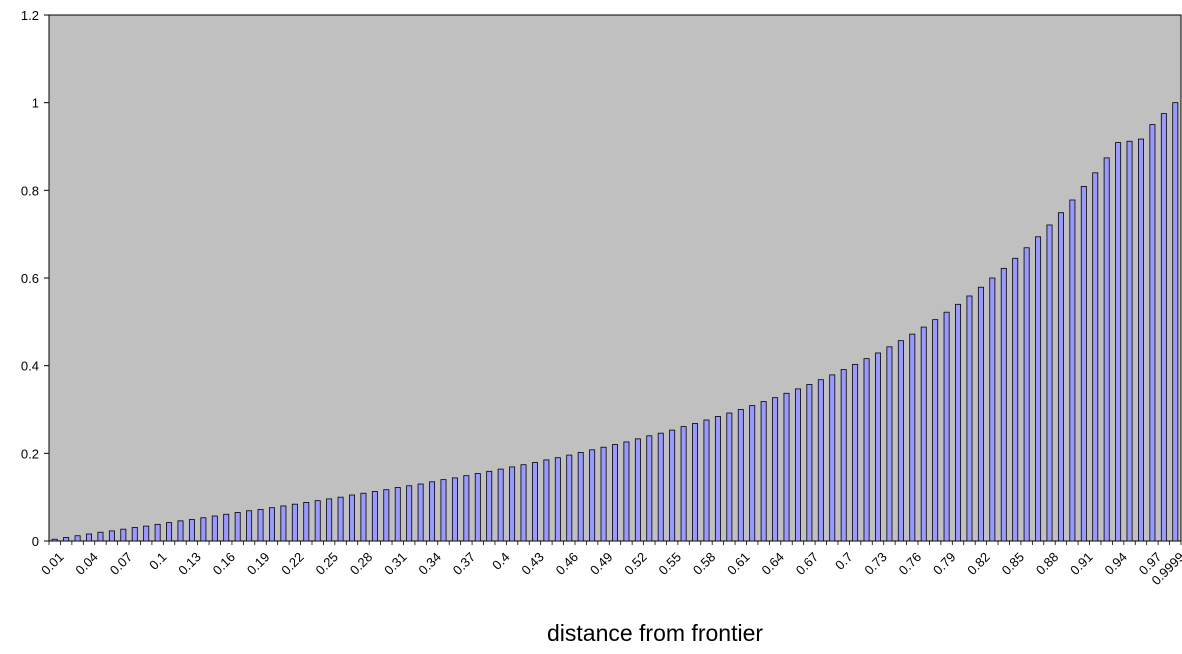  Describe the element at coordinates (30, 366) in the screenshot. I see `y-tick-label: 0.4` at that location.